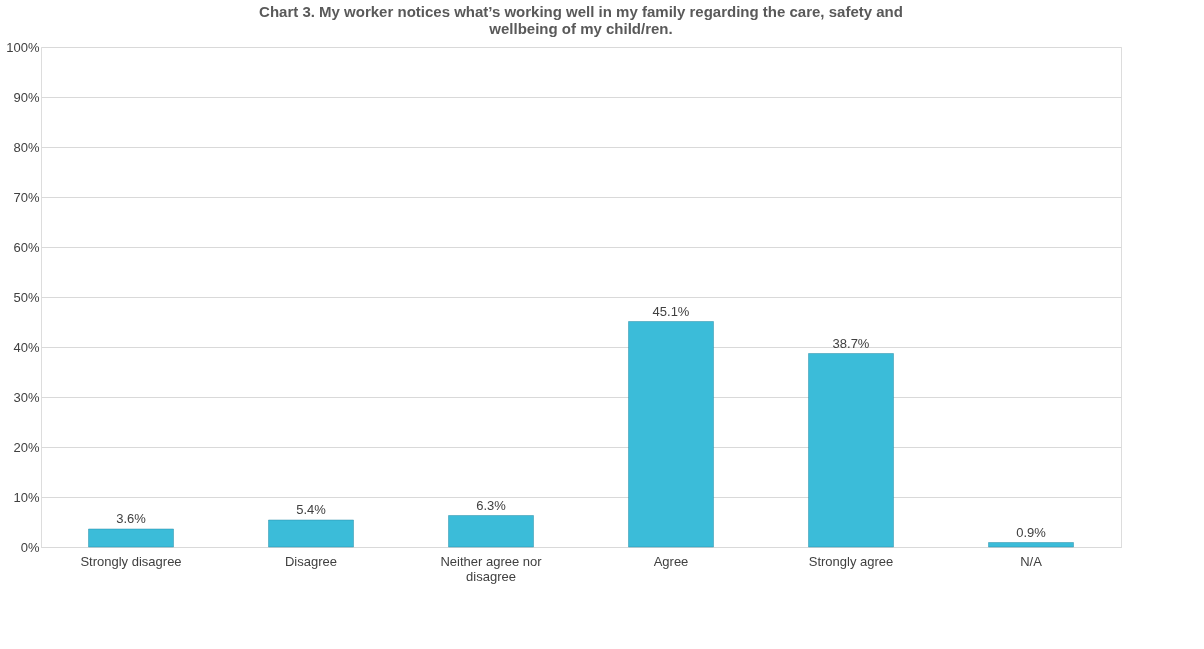  What do you see at coordinates (26, 147) in the screenshot?
I see `y-tick-label: 80%` at bounding box center [26, 147].